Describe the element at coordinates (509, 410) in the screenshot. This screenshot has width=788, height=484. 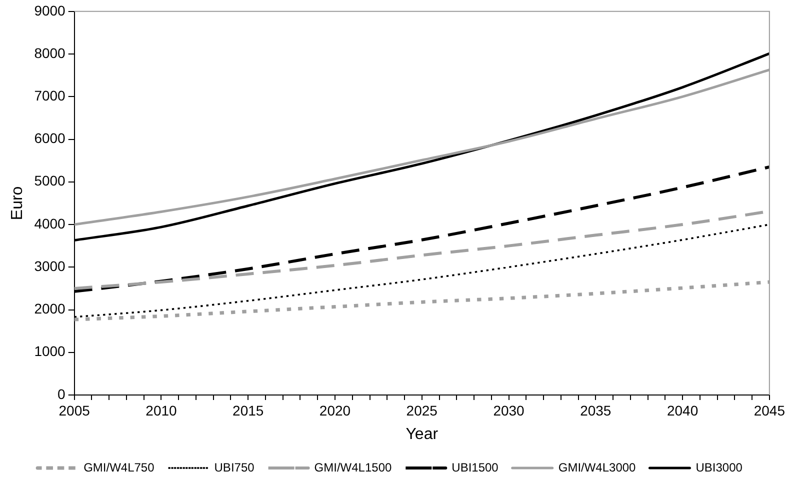
I see `x-tick-label: 2030` at that location.